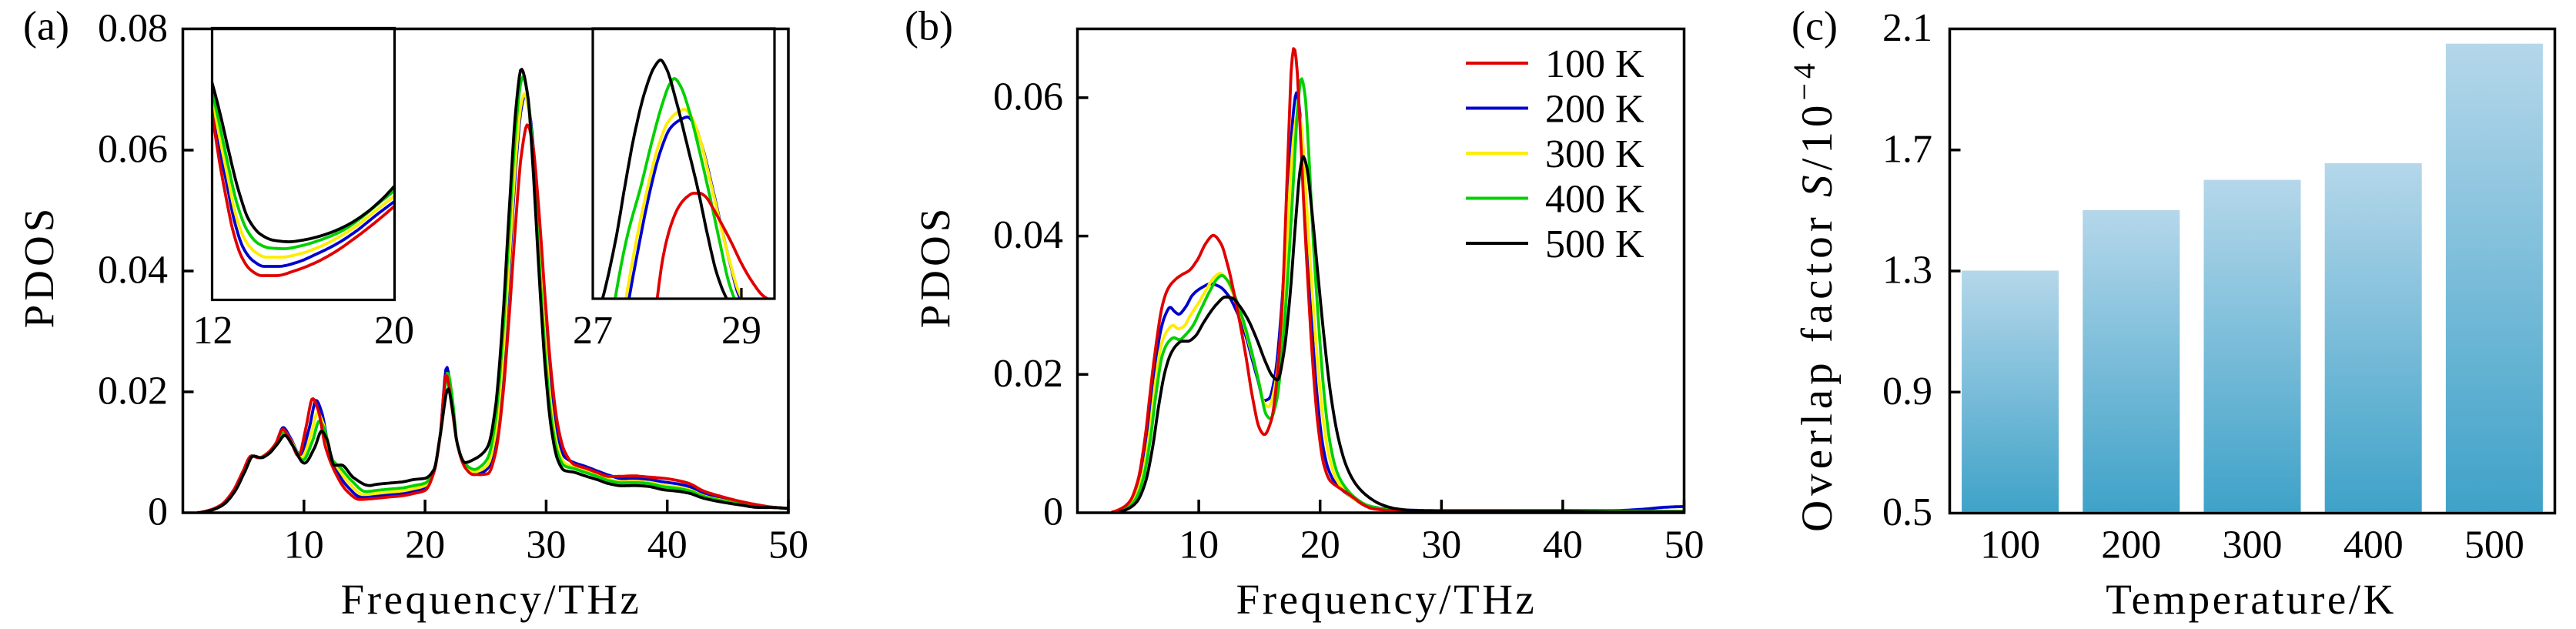  I want to click on svg-text: 300, so click(2253, 545).